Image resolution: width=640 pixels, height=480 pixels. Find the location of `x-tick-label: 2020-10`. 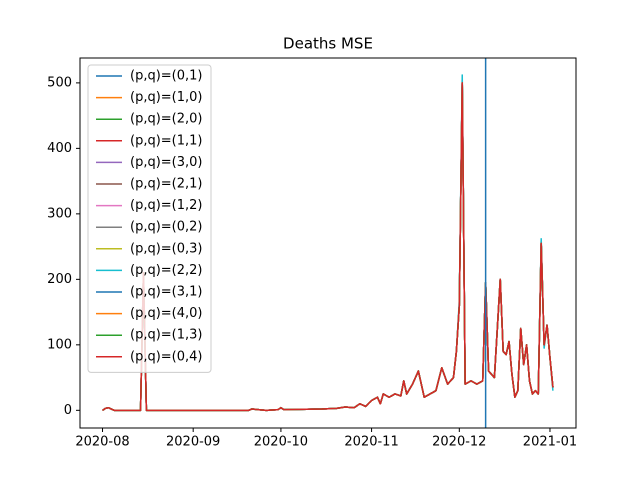

x-tick-label: 2020-10 is located at coordinates (281, 442).